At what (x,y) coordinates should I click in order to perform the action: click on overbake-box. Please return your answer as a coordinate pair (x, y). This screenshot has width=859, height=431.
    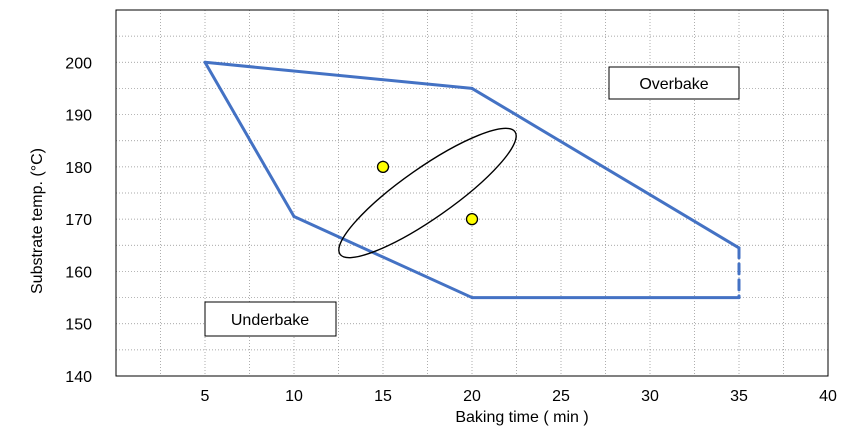
    Looking at the image, I should click on (674, 83).